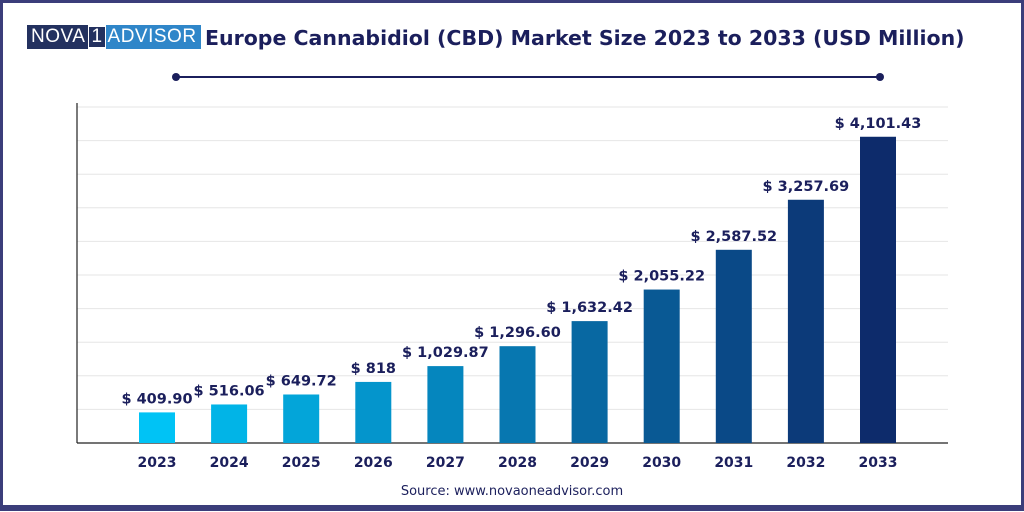 This screenshot has height=512, width=1024. What do you see at coordinates (528, 77) in the screenshot?
I see `title-underline` at bounding box center [528, 77].